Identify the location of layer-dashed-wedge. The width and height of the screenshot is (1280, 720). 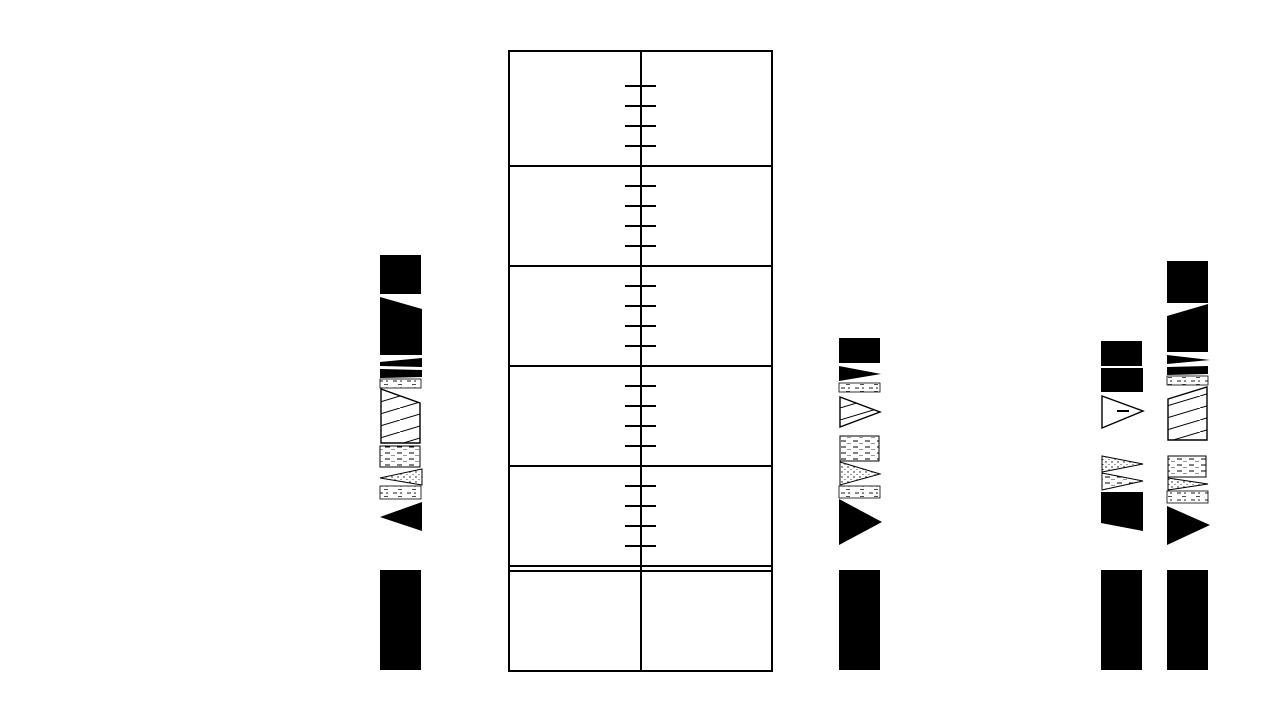
(1122, 481).